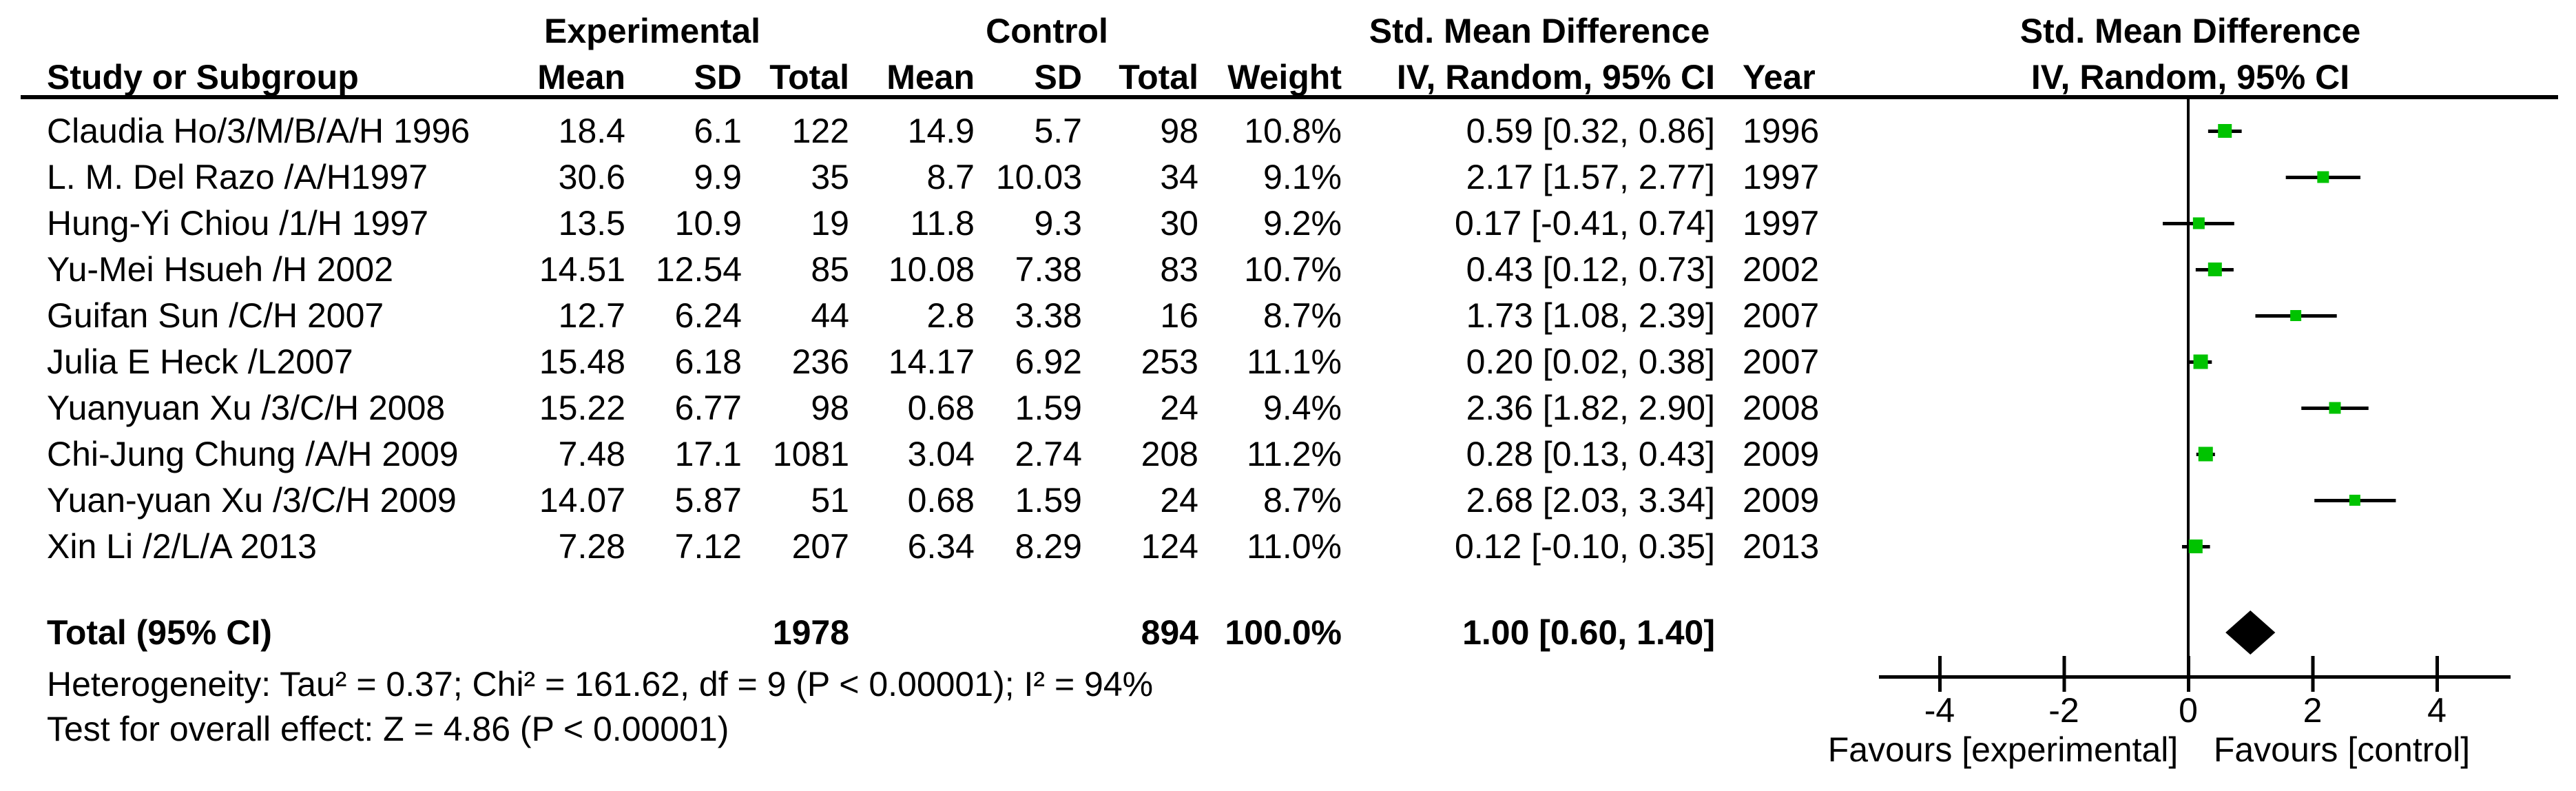  What do you see at coordinates (238, 223) in the screenshot?
I see `study-name: Hung-Yi Chiou /1/H 1997` at bounding box center [238, 223].